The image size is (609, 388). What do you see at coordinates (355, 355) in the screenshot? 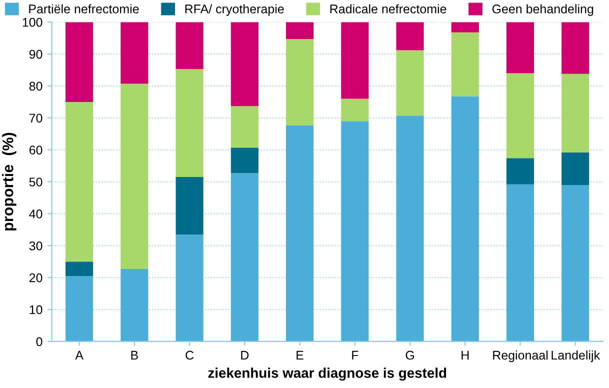
I see `x-tick-label: F` at bounding box center [355, 355].